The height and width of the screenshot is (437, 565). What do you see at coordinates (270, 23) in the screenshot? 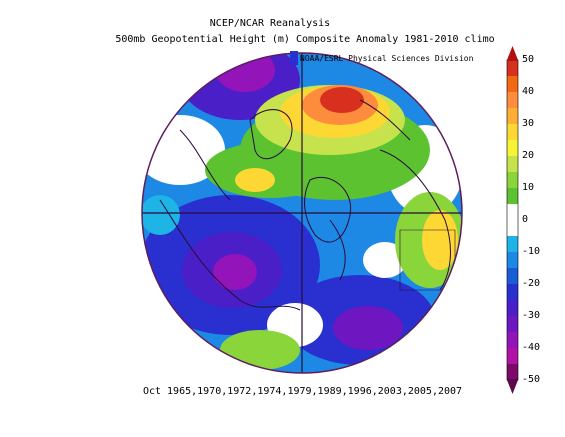
I see `map-title: NCEP/NCAR Reanalysis` at bounding box center [270, 23].